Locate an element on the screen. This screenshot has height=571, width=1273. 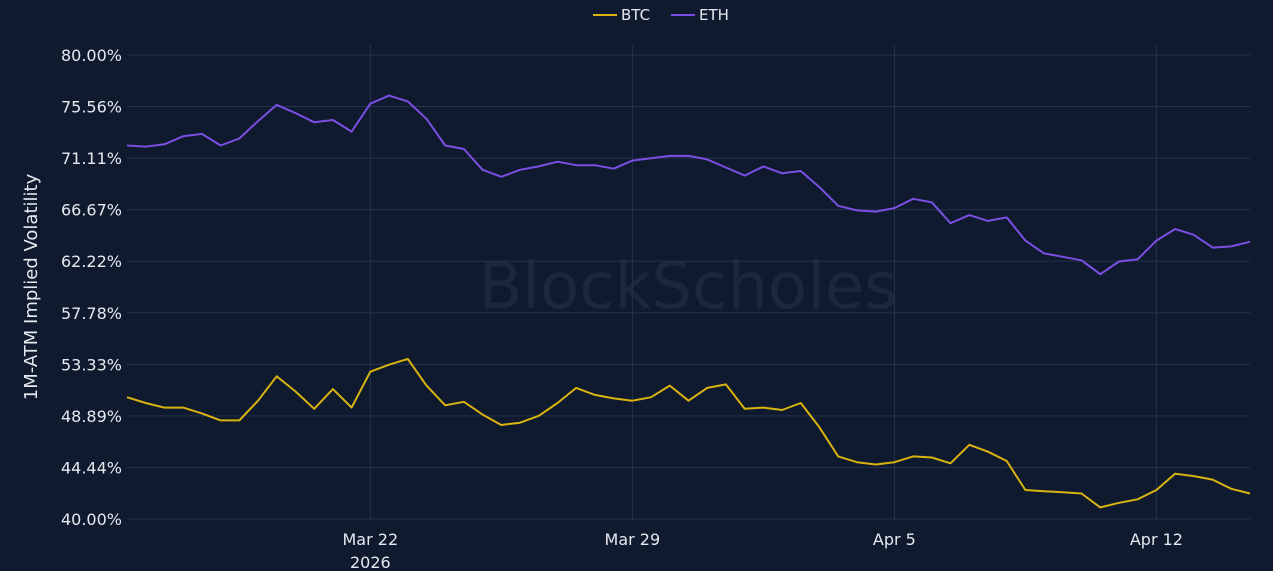
legend: BTC ETH is located at coordinates (661, 15).